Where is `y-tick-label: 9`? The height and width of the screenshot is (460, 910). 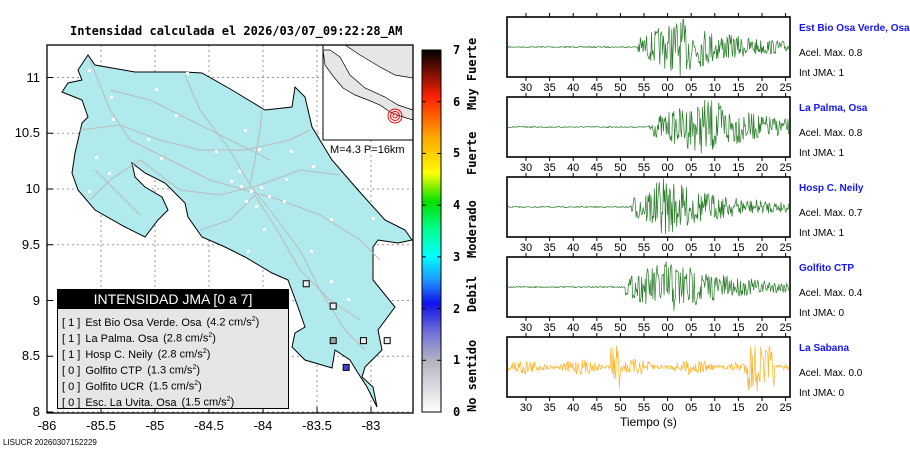
y-tick-label: 9 is located at coordinates (36, 300).